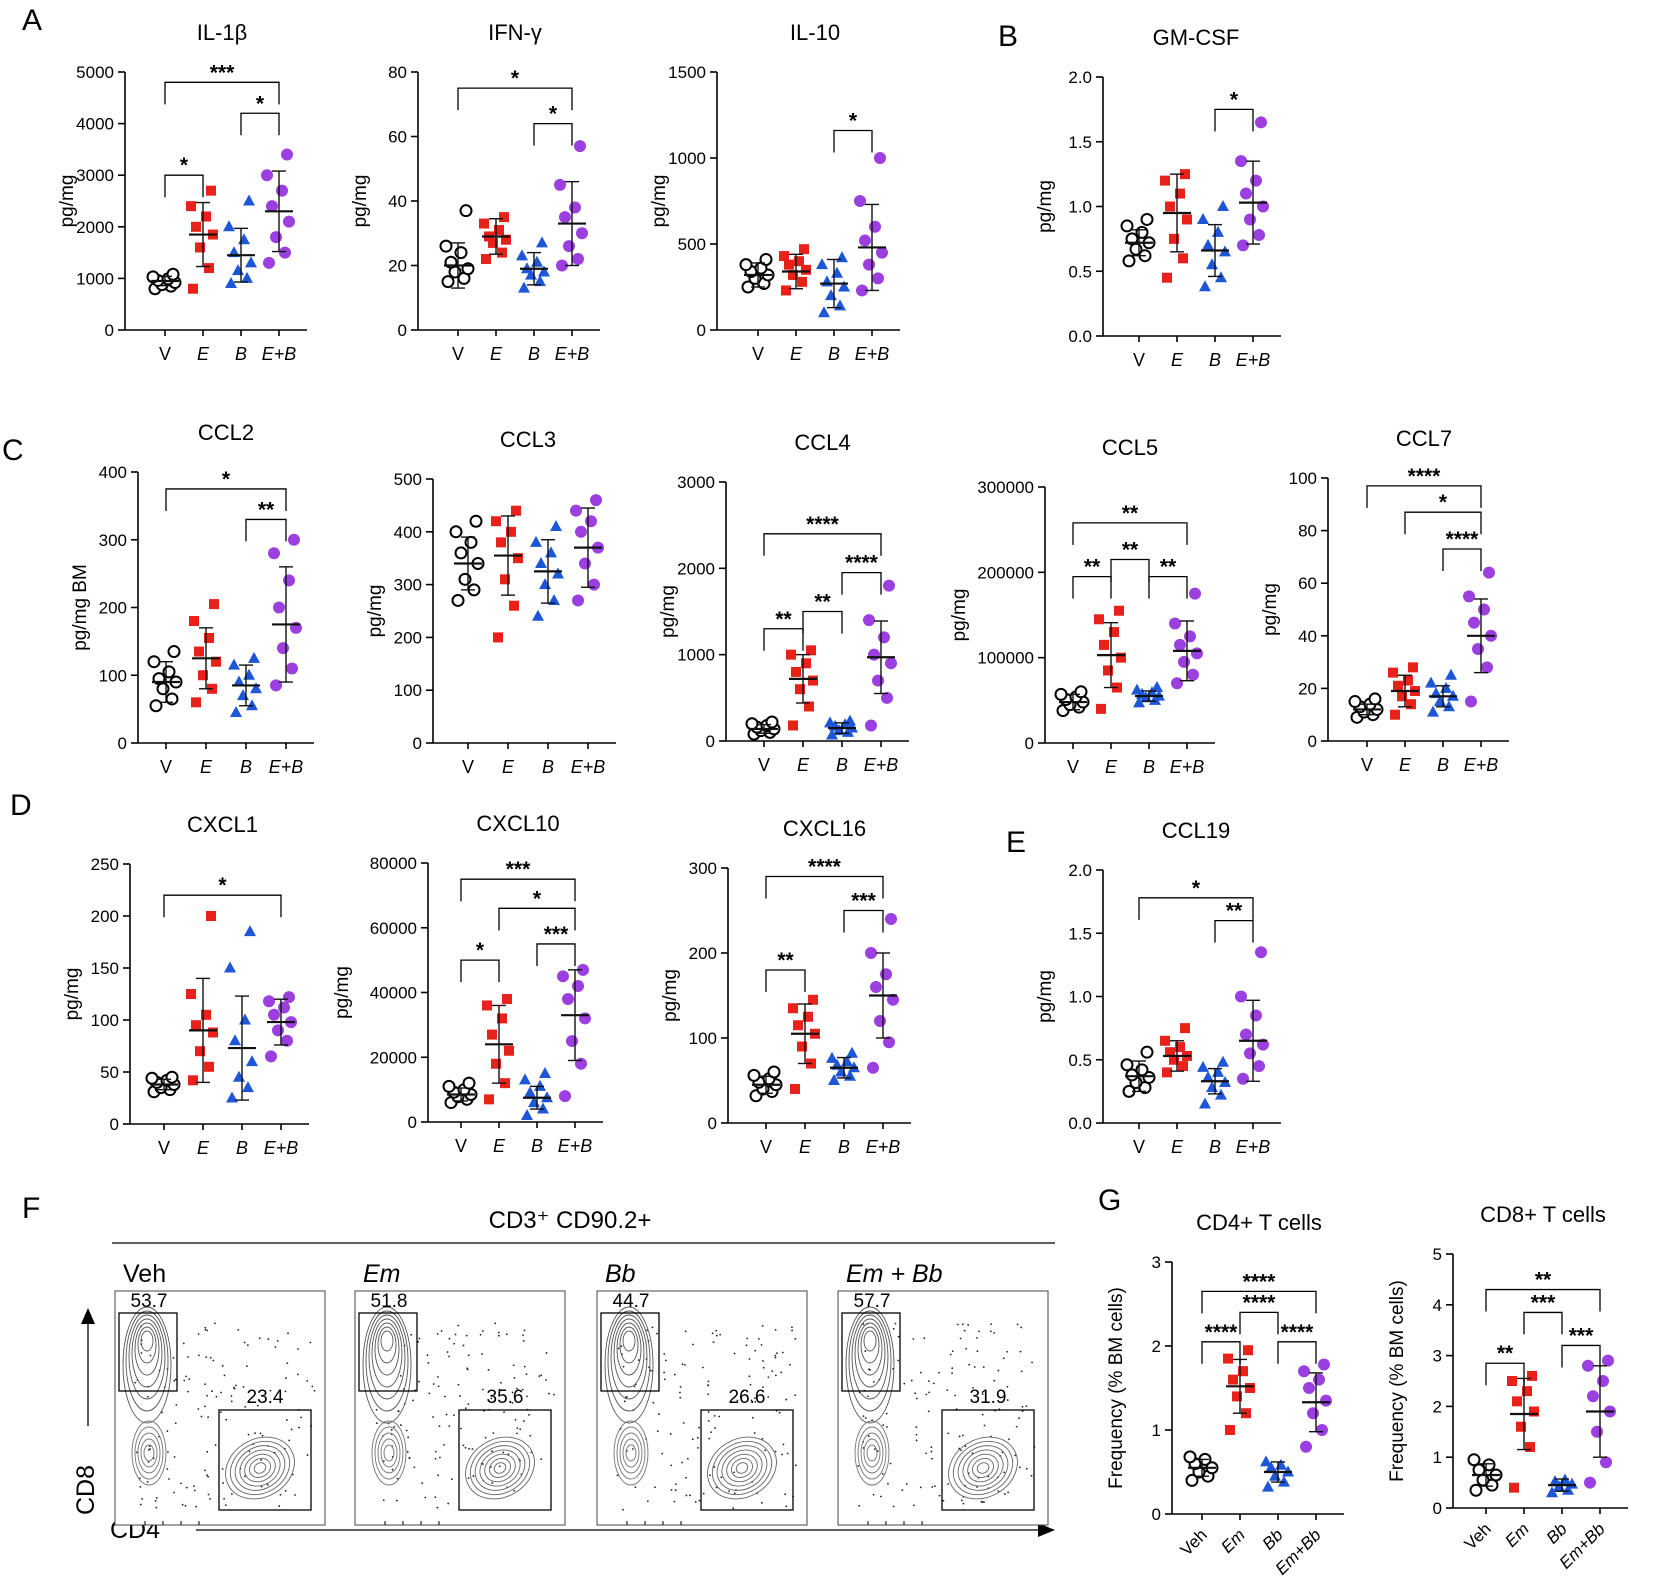  I want to click on y-tick-label: 300, so click(408, 585).